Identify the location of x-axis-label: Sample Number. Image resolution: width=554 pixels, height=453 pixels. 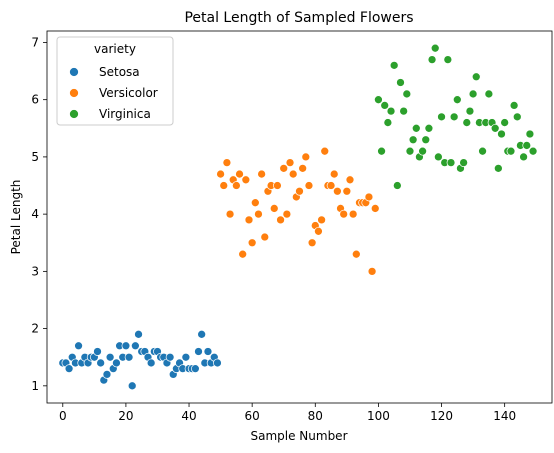
(298, 436).